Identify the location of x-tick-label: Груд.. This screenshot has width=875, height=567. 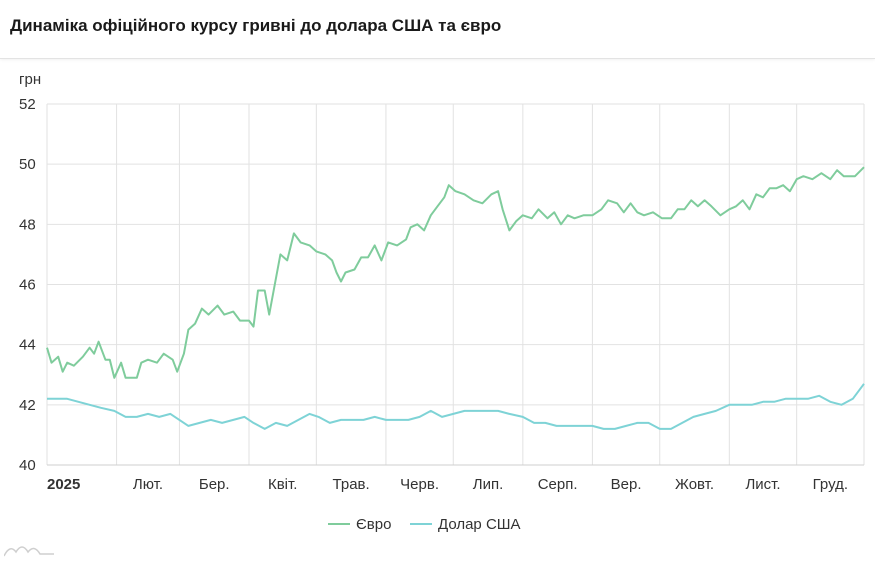
(830, 484).